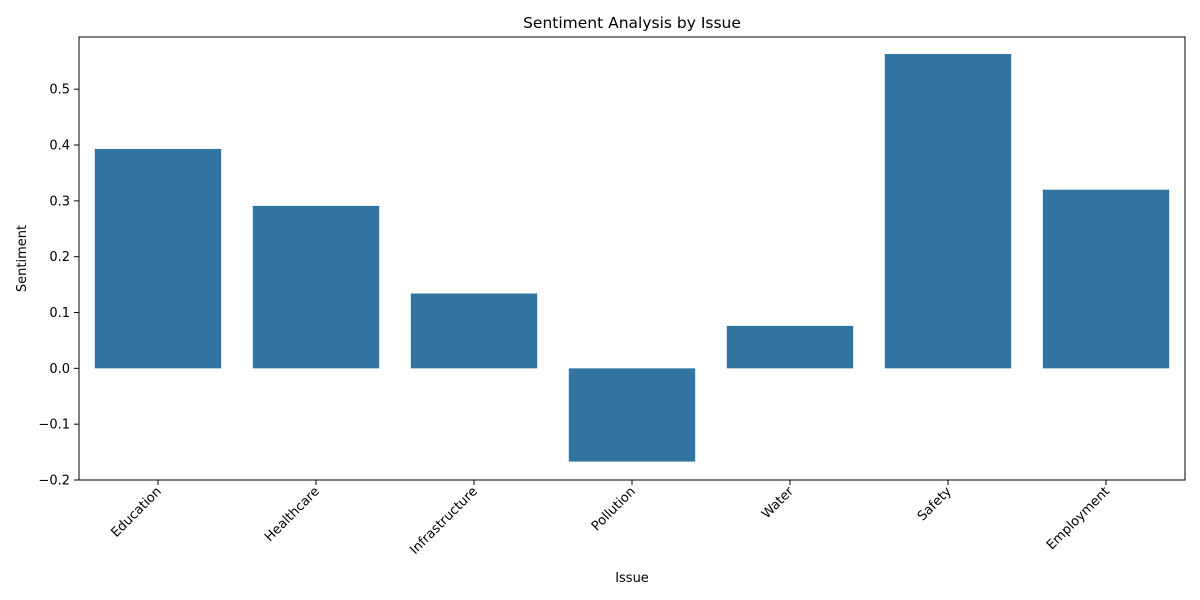  What do you see at coordinates (444, 521) in the screenshot?
I see `x-tick-label-infrastructure: Infrastructure` at bounding box center [444, 521].